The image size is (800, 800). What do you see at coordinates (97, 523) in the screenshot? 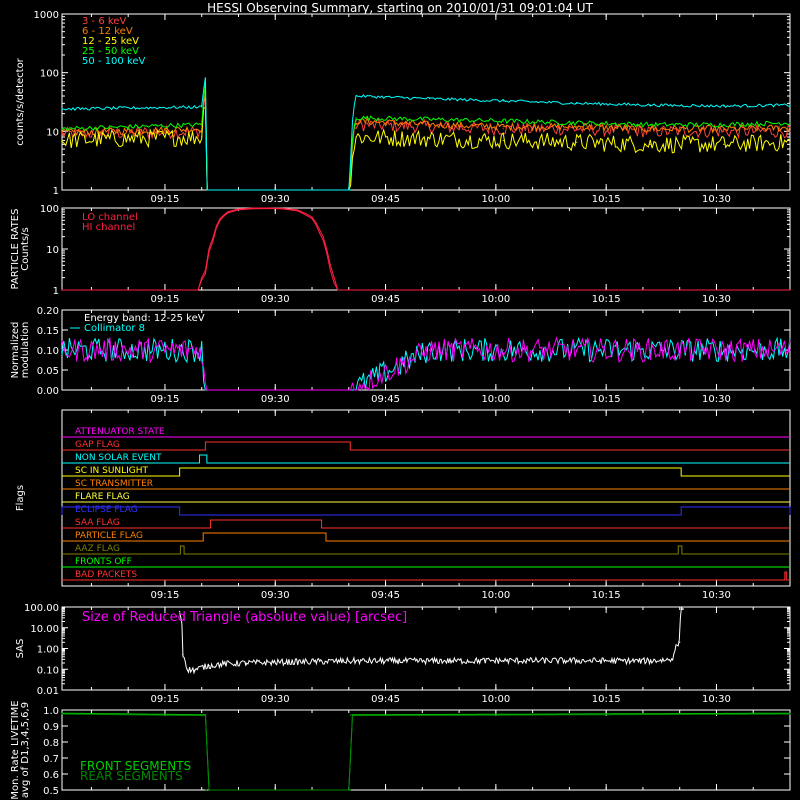
I see `flag-label: SAA FLAG` at bounding box center [97, 523].